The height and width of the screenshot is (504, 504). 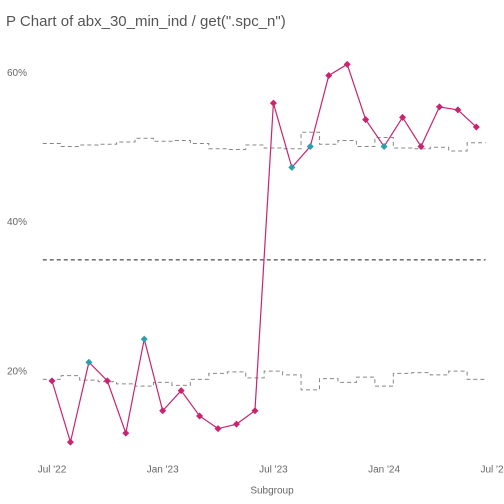 I want to click on x-tick-label: Jul '22, so click(x=52, y=470).